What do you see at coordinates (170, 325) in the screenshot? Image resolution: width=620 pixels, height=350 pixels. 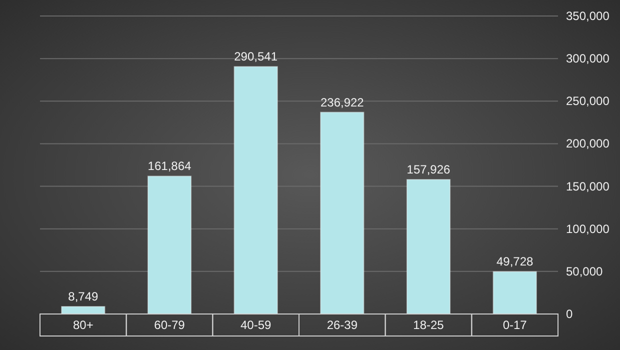 I see `x-tick-label: 60-79` at bounding box center [170, 325].